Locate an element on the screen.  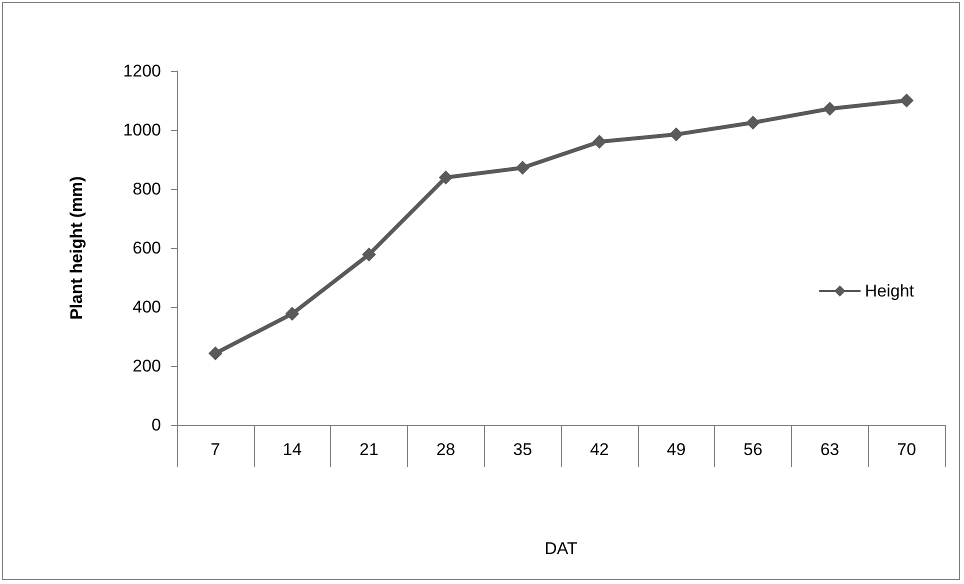
x-tick-label: 35 is located at coordinates (522, 449).